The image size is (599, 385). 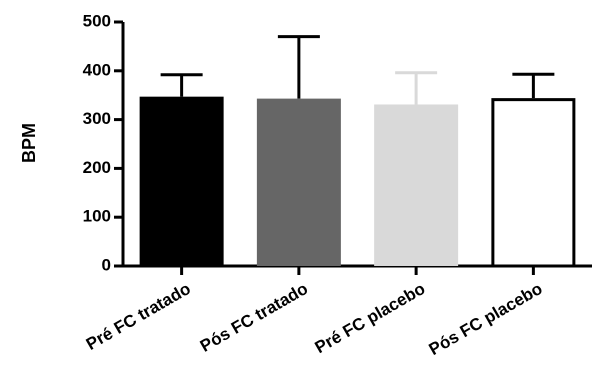 I want to click on y-tick-label: 100, so click(x=97, y=216).